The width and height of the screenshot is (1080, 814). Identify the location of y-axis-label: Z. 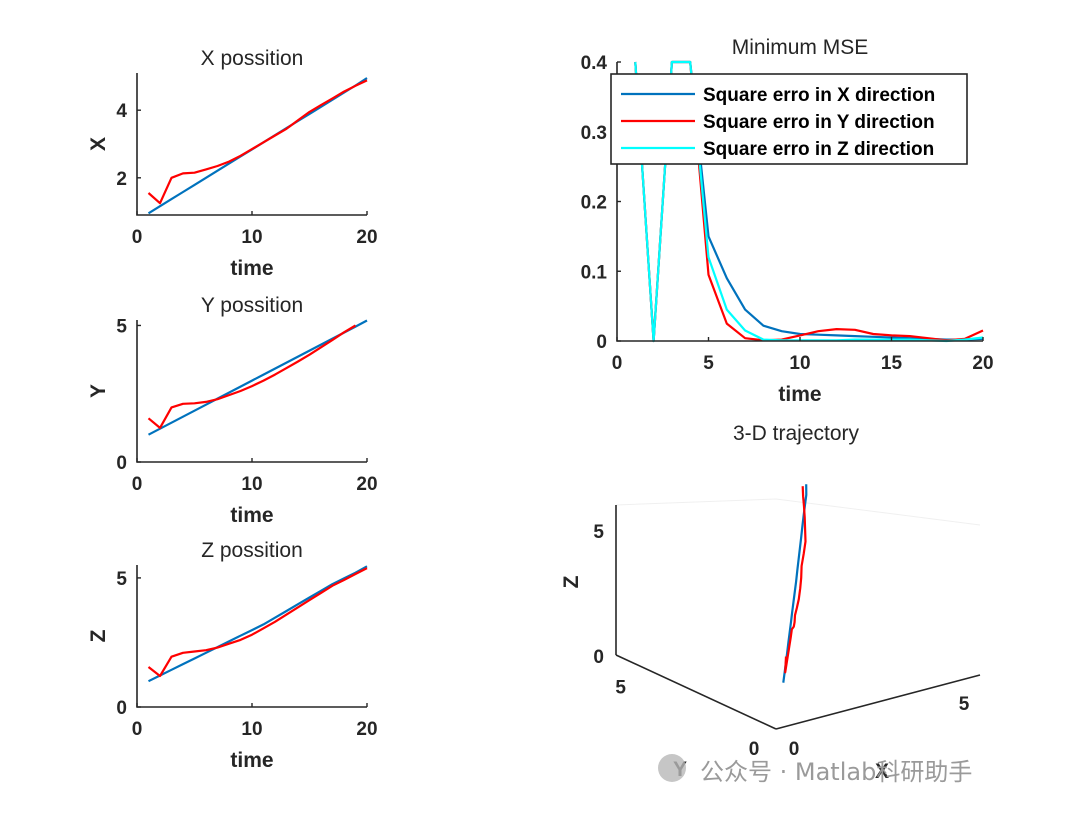
(98, 635).